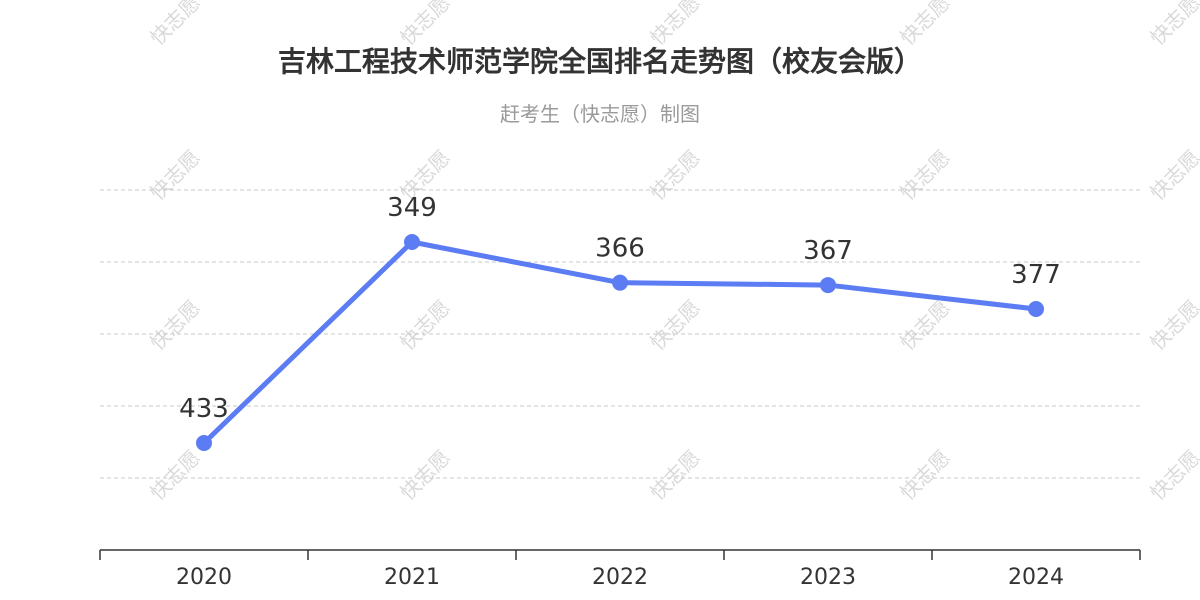 The image size is (1200, 600). What do you see at coordinates (1036, 577) in the screenshot?
I see `x-tick-label: 2024` at bounding box center [1036, 577].